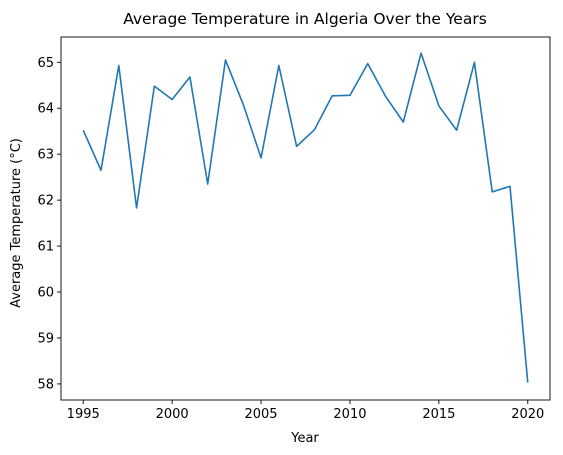 The height and width of the screenshot is (455, 563). What do you see at coordinates (172, 414) in the screenshot?
I see `x-tick-label-2000: 2000` at bounding box center [172, 414].